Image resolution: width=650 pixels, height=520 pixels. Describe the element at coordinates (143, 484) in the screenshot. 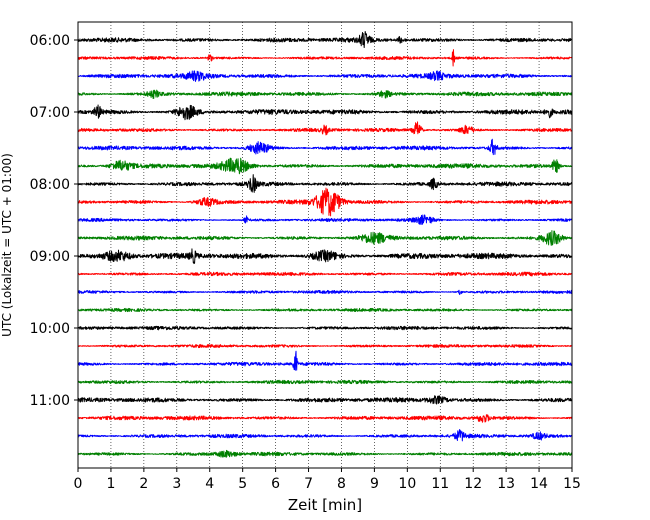

I see `x-tick-label: 2` at that location.